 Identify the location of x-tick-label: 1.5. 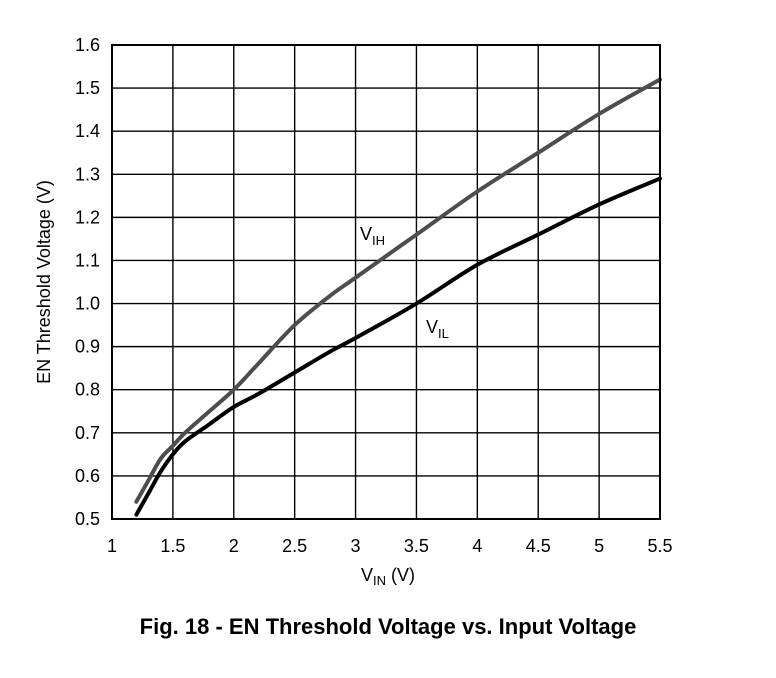
(172, 546).